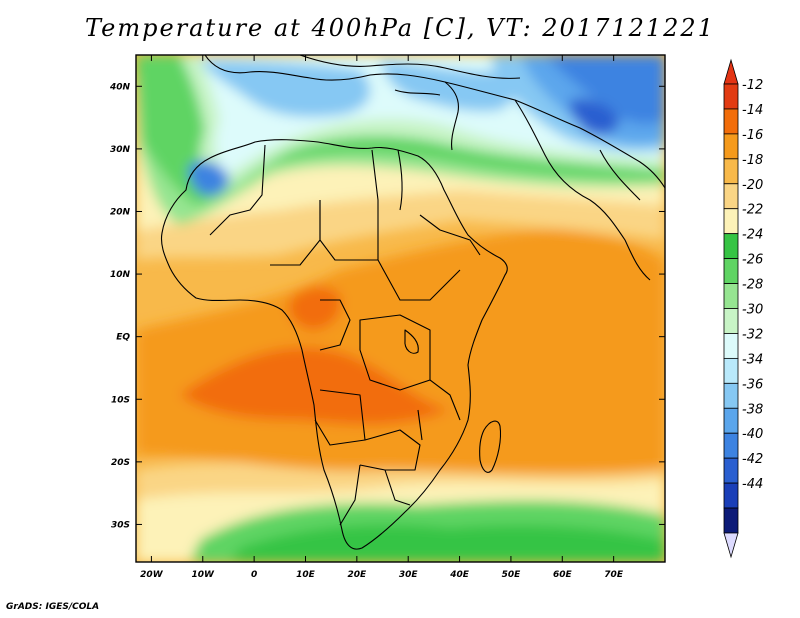  Describe the element at coordinates (752, 235) in the screenshot. I see `colorbar-label: -24` at that location.